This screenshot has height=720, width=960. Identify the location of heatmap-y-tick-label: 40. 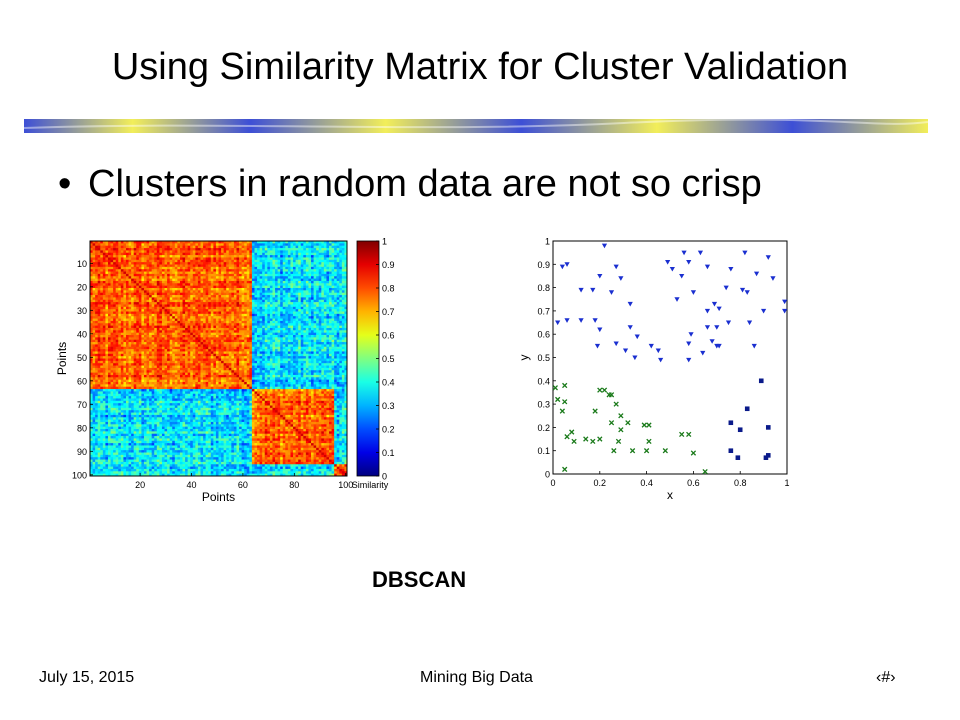
(82, 334).